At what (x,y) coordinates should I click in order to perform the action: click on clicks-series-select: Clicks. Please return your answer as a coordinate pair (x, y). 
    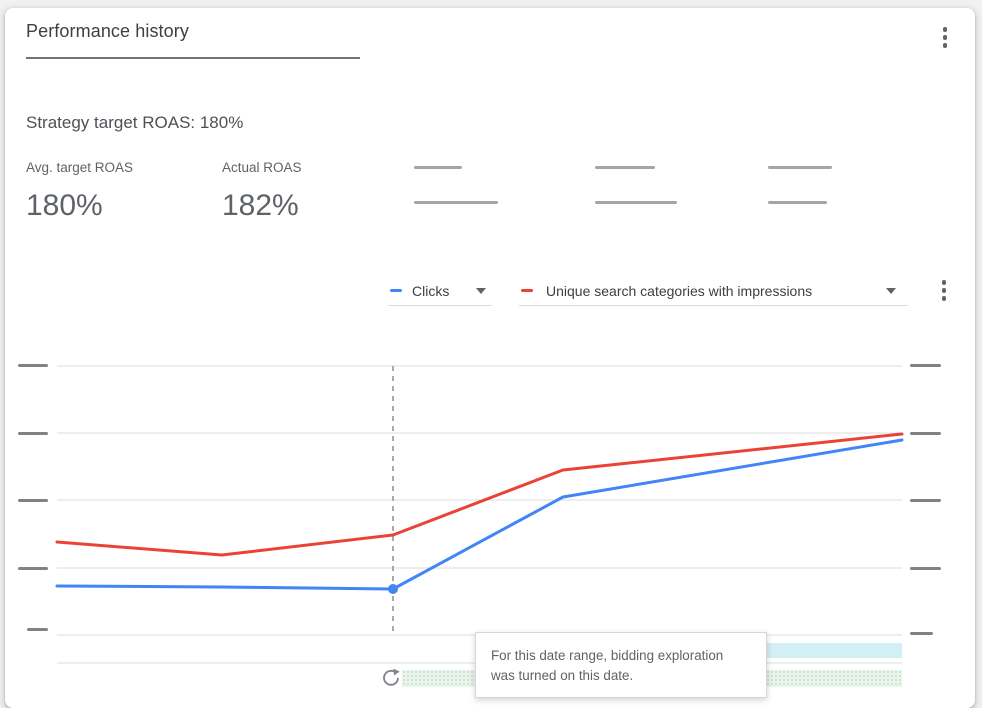
    Looking at the image, I should click on (440, 291).